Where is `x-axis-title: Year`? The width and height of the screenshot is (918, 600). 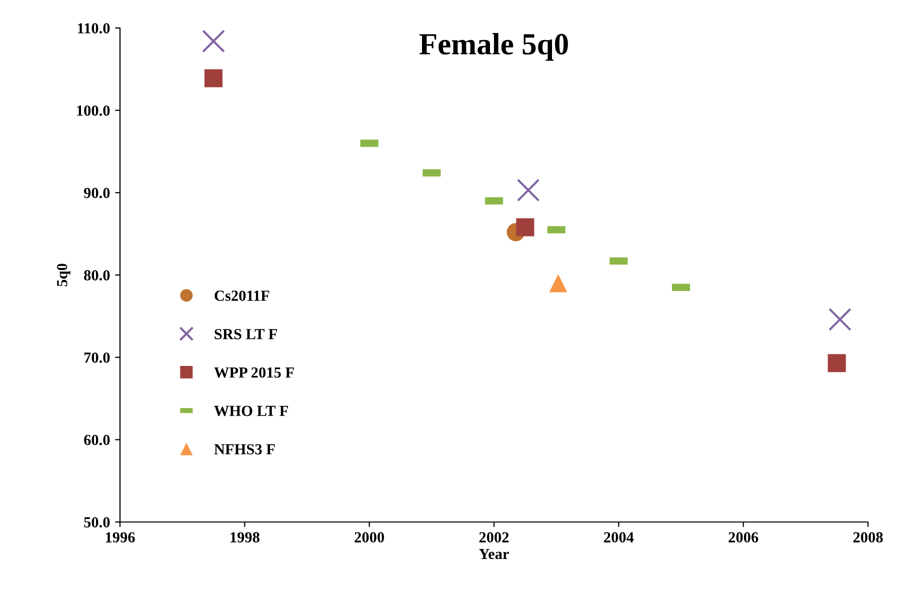
x-axis-title: Year is located at coordinates (494, 554).